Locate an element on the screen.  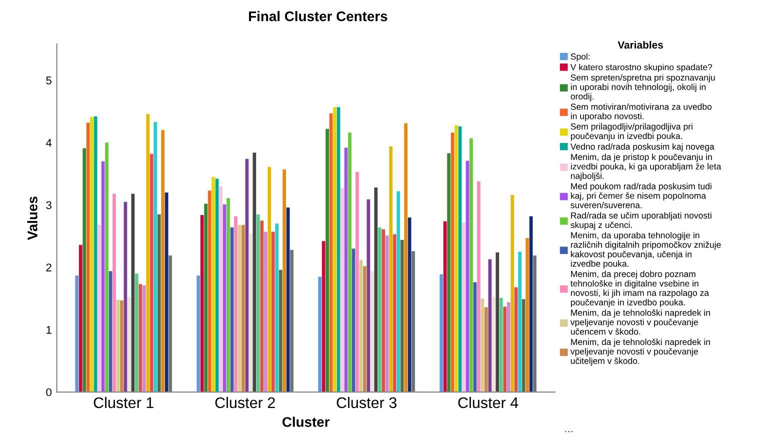
legend-label: Spol: is located at coordinates (580, 57).